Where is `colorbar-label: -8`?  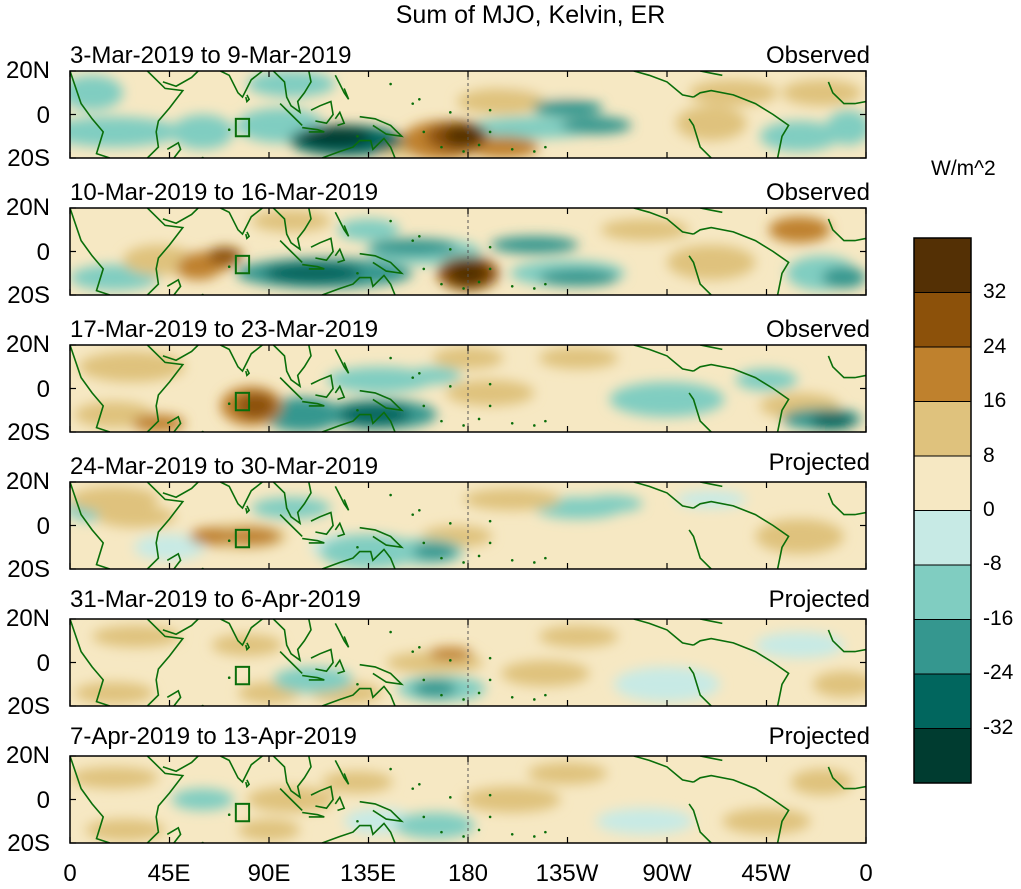
colorbar-label: -8 is located at coordinates (992, 563).